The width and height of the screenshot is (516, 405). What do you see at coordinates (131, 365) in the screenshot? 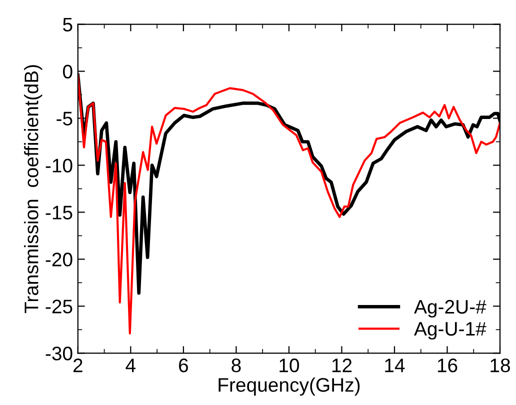
I see `x-tick-label: 4` at bounding box center [131, 365].